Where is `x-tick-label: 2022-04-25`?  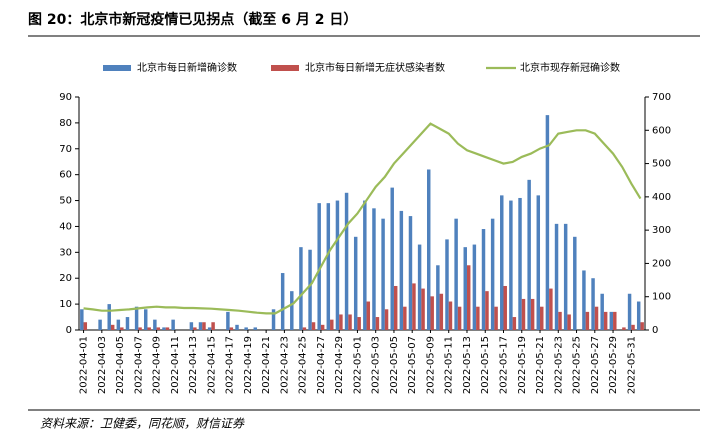
x-tick-label: 2022-04-25 is located at coordinates (303, 365).